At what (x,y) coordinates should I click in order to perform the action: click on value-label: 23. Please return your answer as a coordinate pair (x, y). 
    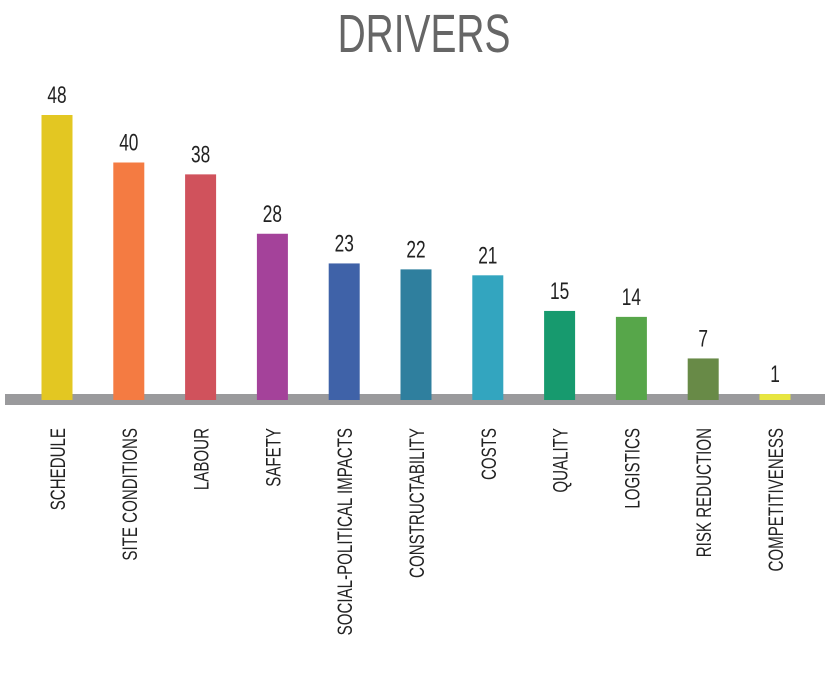
    Looking at the image, I should click on (344, 244).